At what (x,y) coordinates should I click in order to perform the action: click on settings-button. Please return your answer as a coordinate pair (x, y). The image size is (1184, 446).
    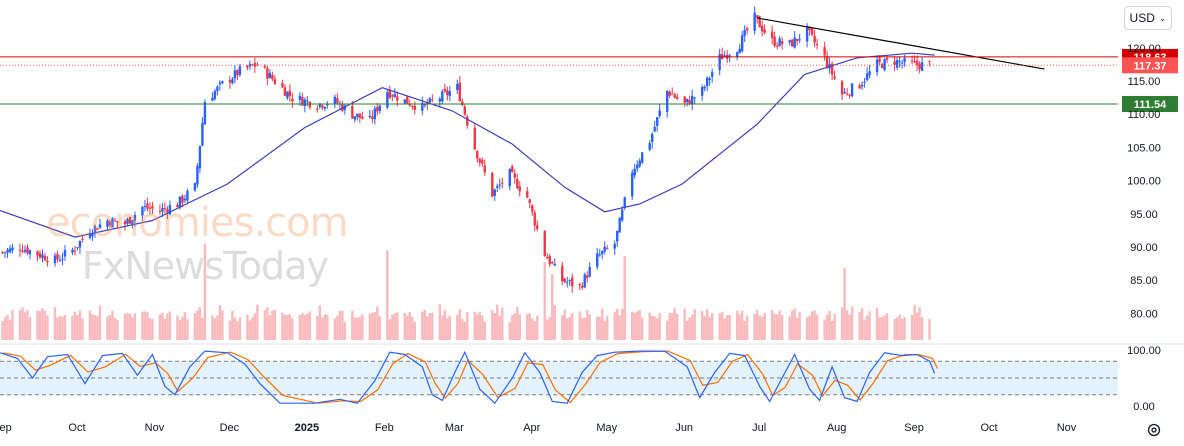
    Looking at the image, I should click on (1154, 430).